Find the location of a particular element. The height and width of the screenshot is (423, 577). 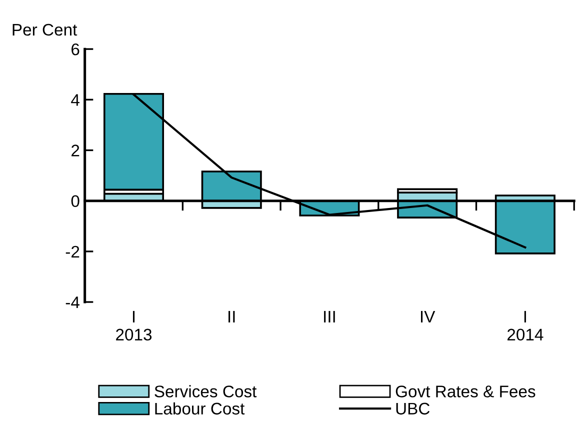

x-tick-label: IV is located at coordinates (428, 316).